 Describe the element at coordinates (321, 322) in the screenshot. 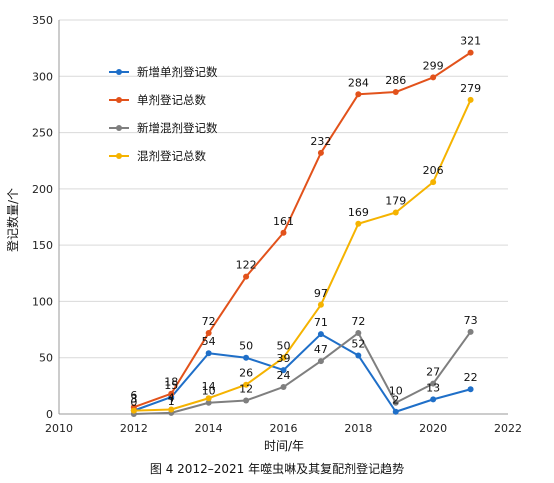

I see `data-label: 71` at that location.